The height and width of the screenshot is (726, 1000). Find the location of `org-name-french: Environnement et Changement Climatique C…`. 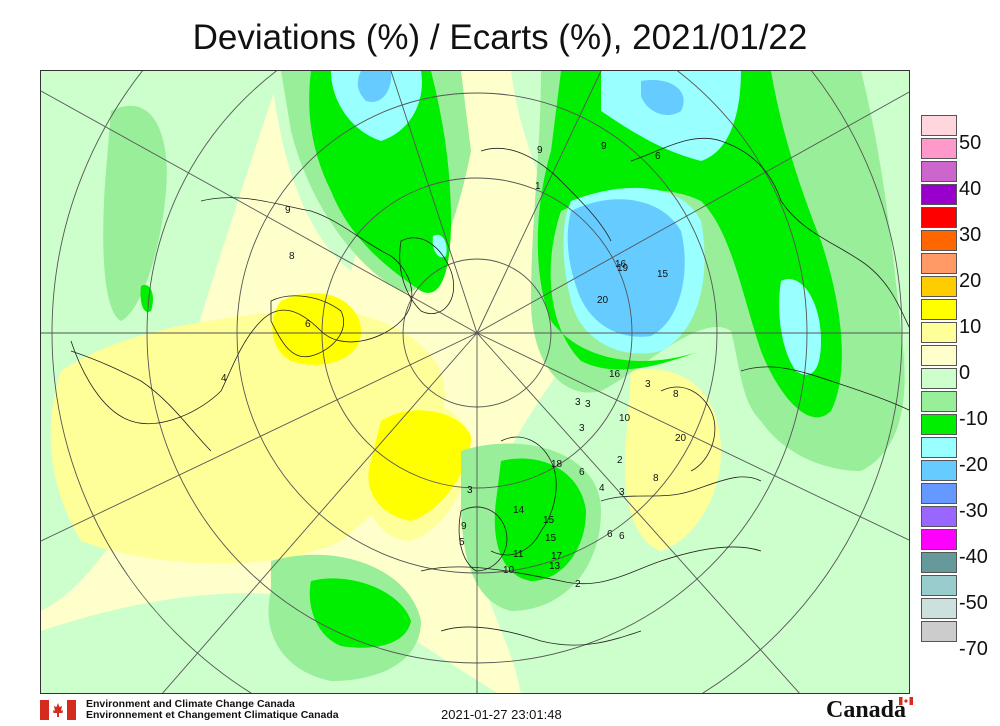

org-name-french: Environnement et Changement Climatique C… is located at coordinates (212, 715).